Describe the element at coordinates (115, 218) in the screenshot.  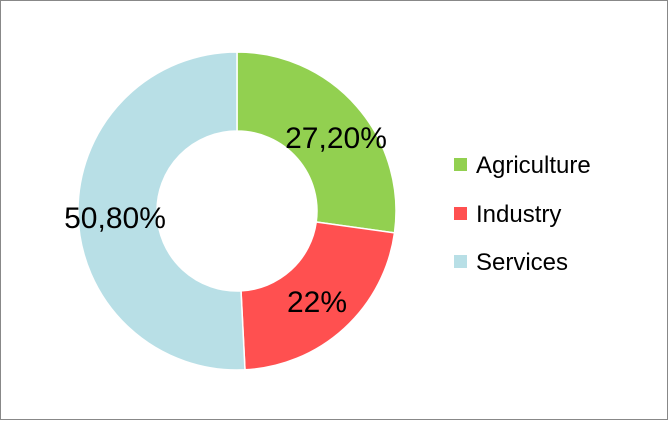
I see `data-label-services: 50,80%` at that location.